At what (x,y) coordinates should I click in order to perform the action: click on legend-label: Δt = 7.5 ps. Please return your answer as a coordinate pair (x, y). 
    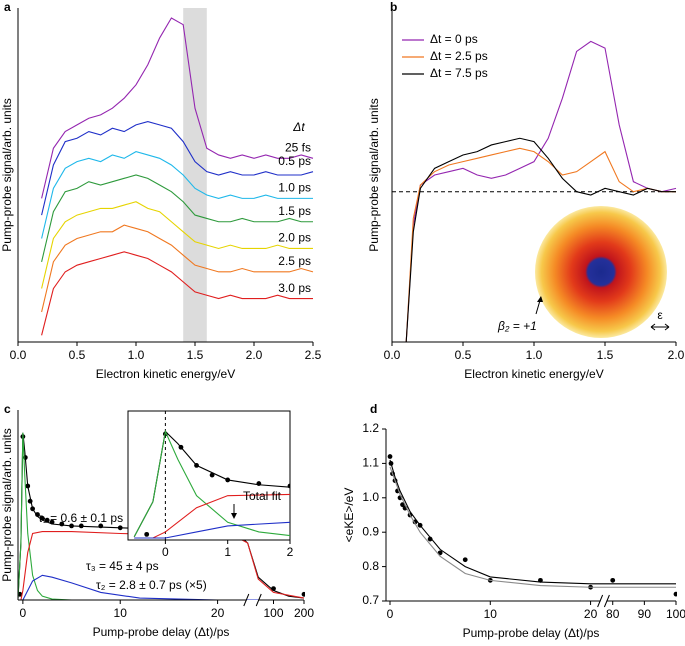
    Looking at the image, I should click on (459, 73).